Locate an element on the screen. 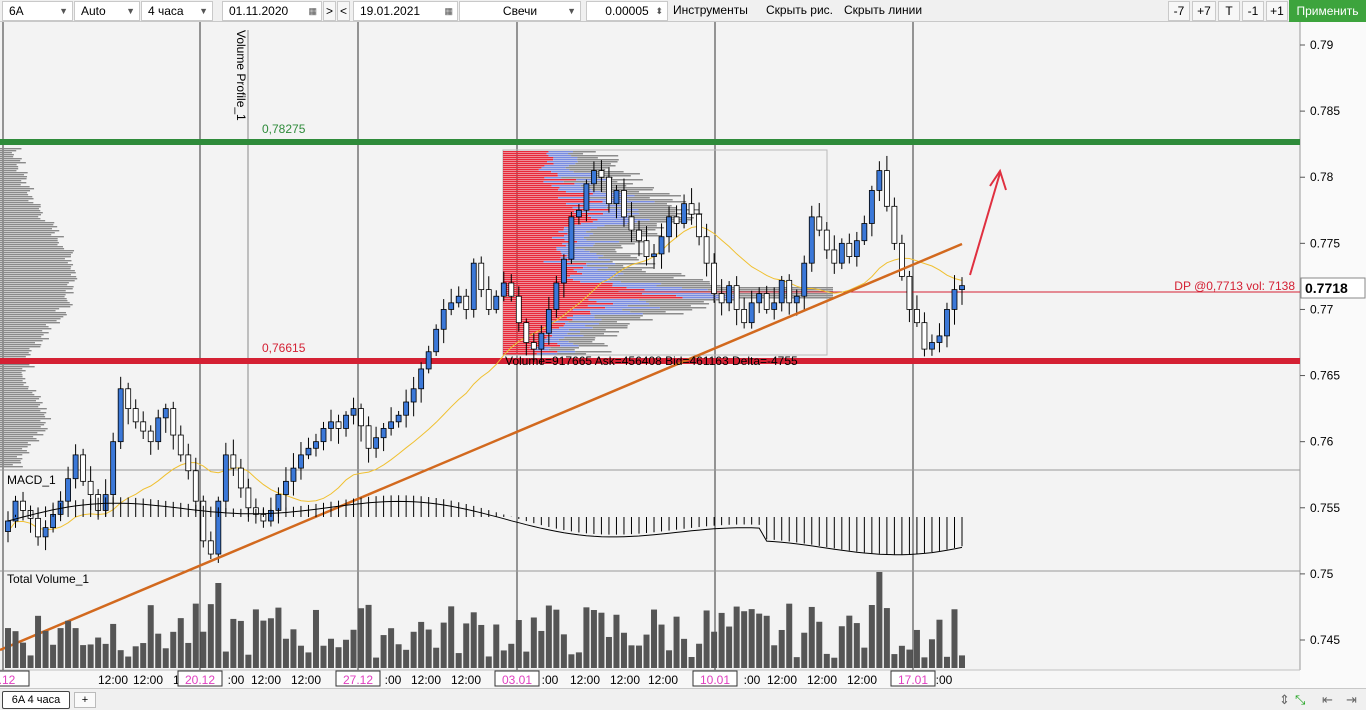 The height and width of the screenshot is (710, 1366). nav-next-button: > is located at coordinates (329, 11).